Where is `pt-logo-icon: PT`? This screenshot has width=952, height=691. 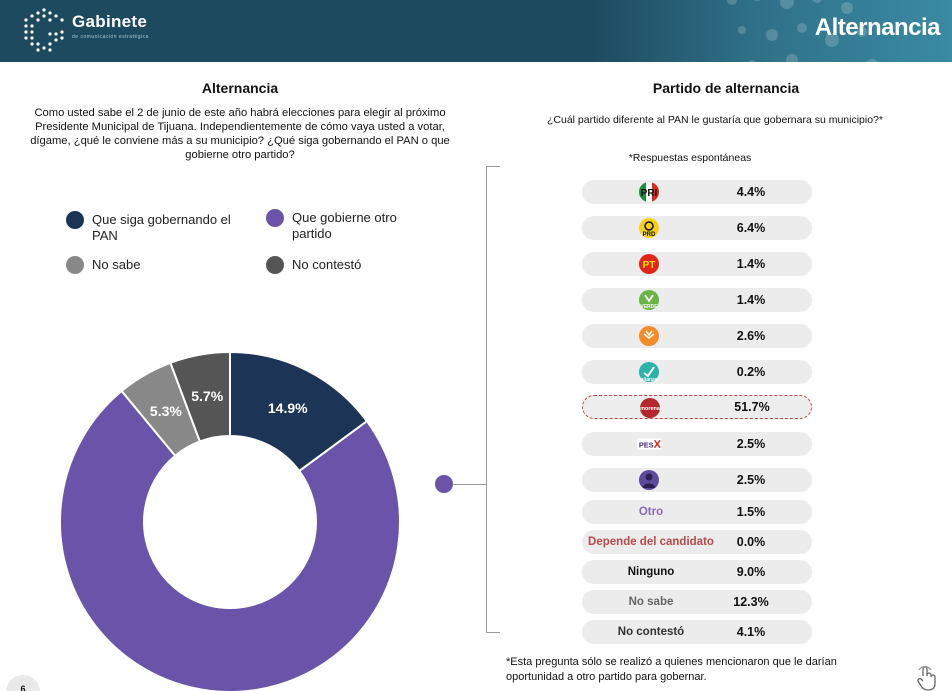 pt-logo-icon: PT is located at coordinates (649, 264).